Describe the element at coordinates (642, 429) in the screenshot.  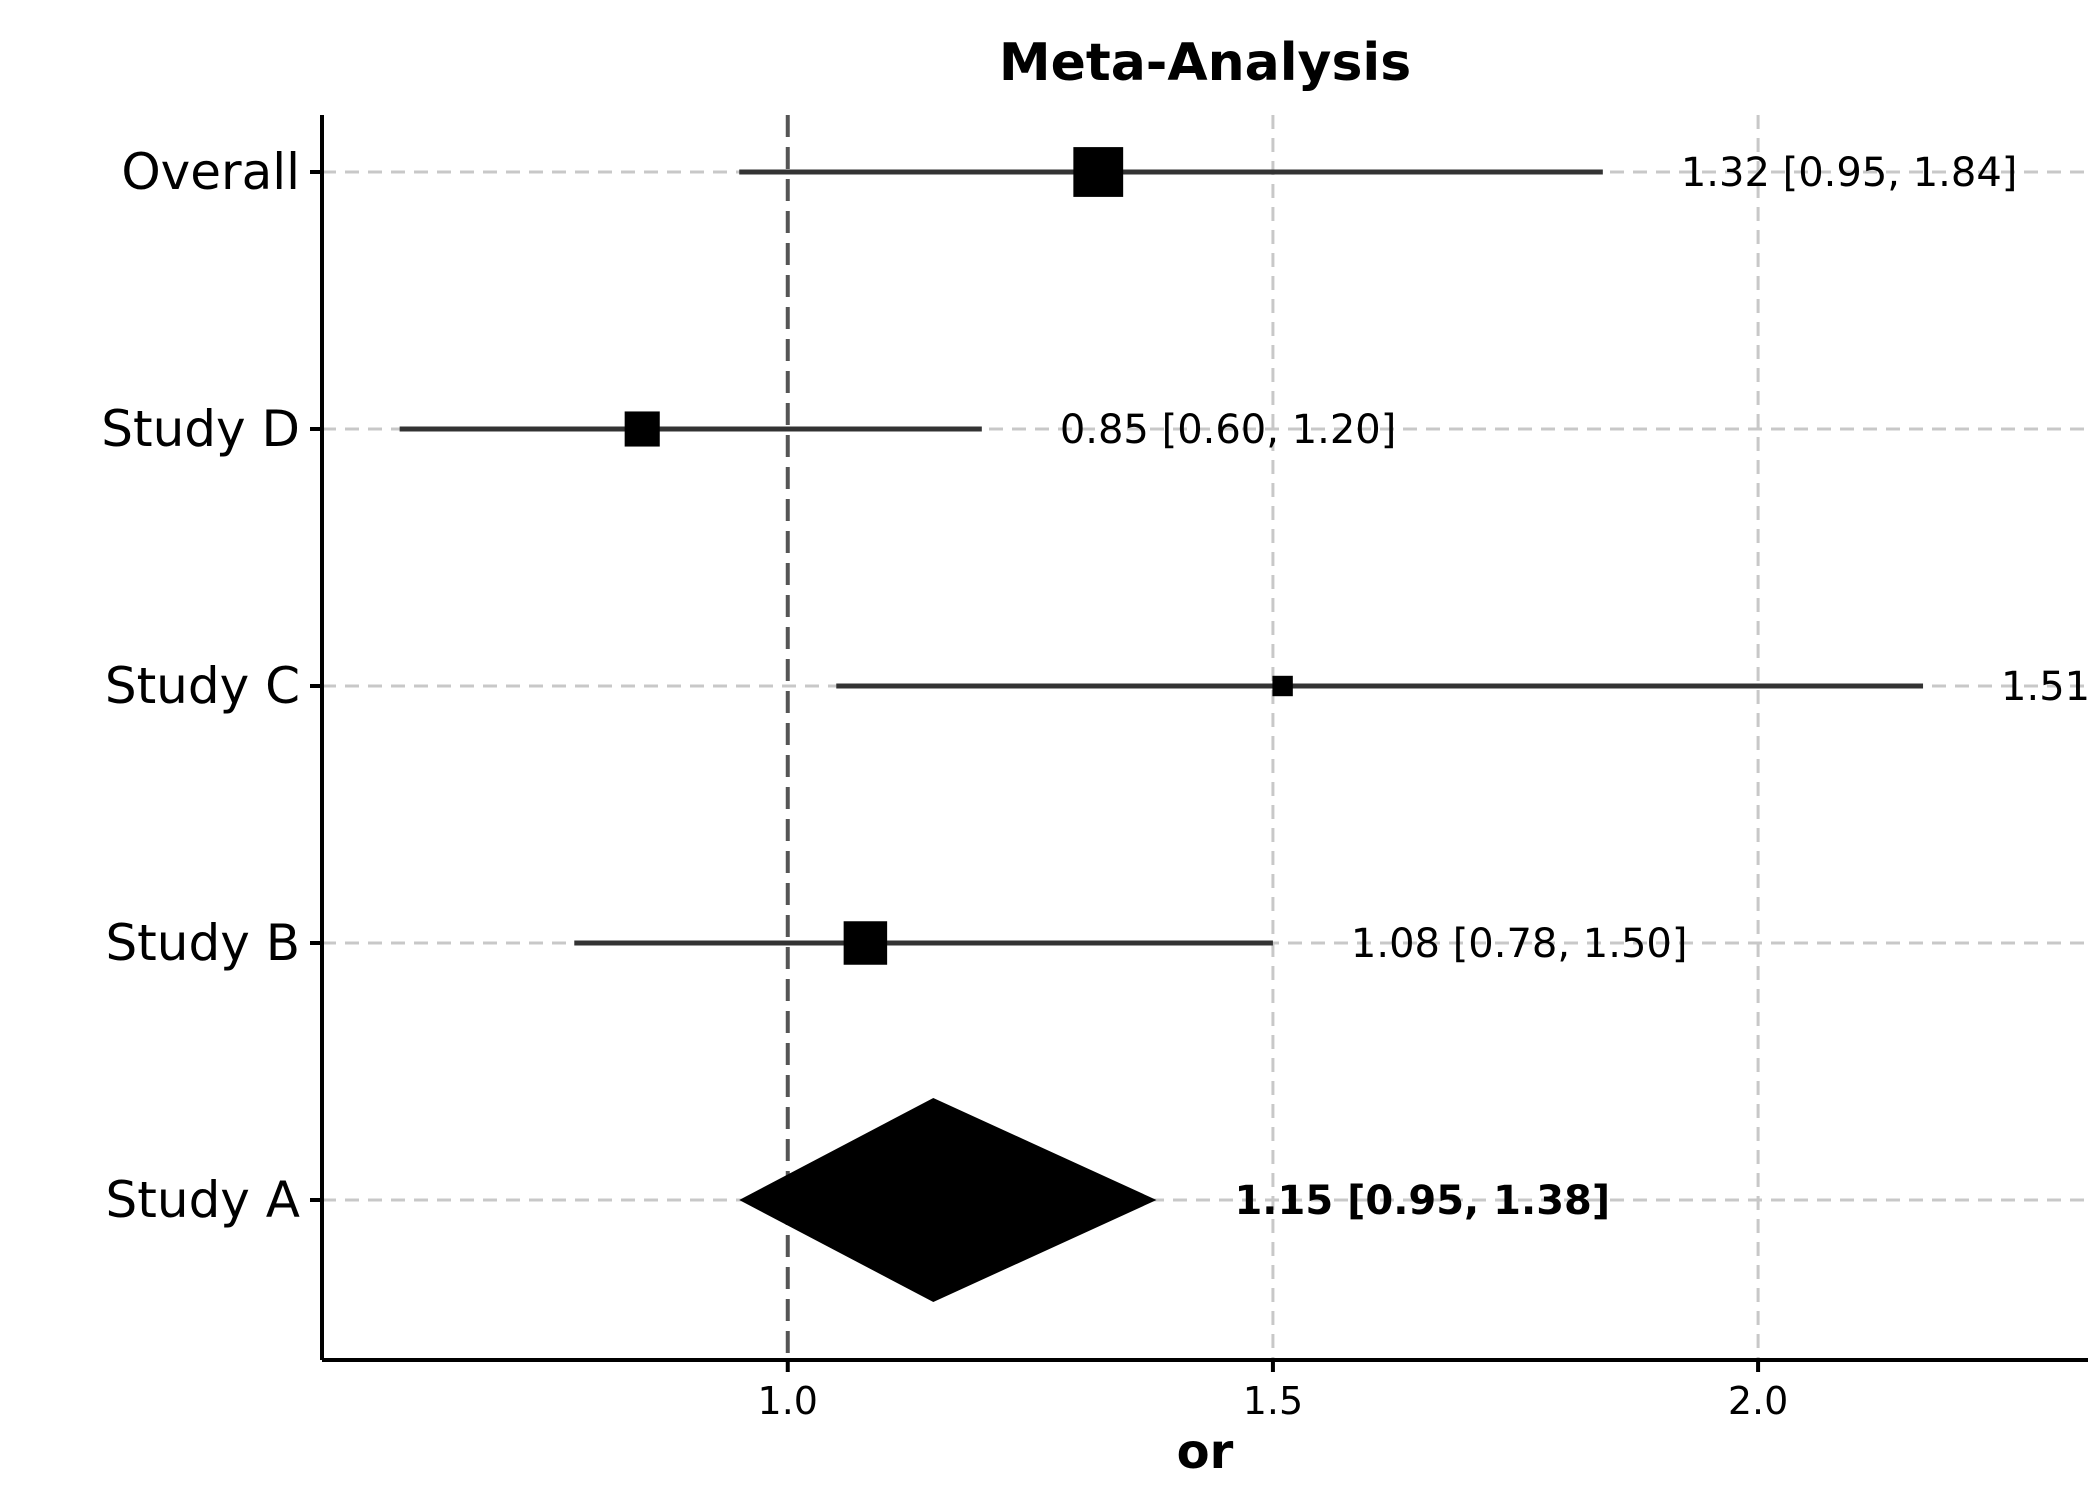
I see `marker-study-d` at that location.